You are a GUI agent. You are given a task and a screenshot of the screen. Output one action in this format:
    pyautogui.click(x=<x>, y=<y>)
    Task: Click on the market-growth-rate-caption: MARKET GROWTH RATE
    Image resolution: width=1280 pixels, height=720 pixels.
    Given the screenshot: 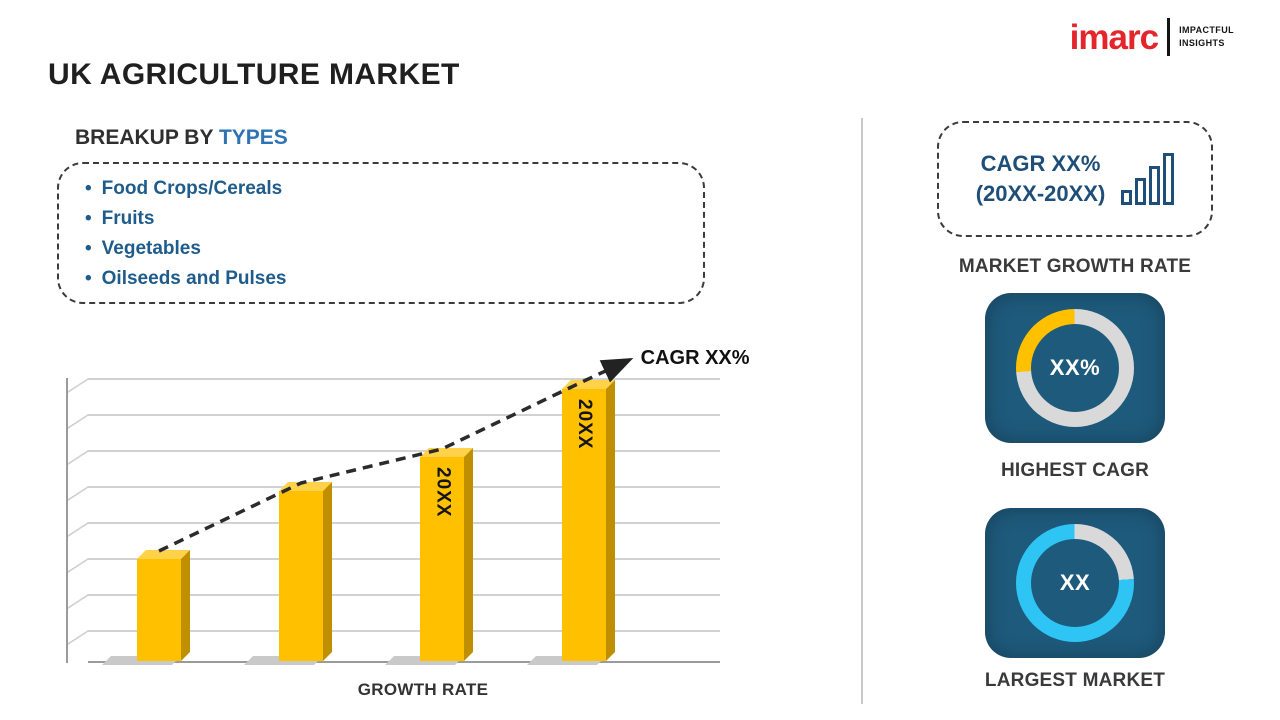 What is the action you would take?
    pyautogui.click(x=1075, y=266)
    